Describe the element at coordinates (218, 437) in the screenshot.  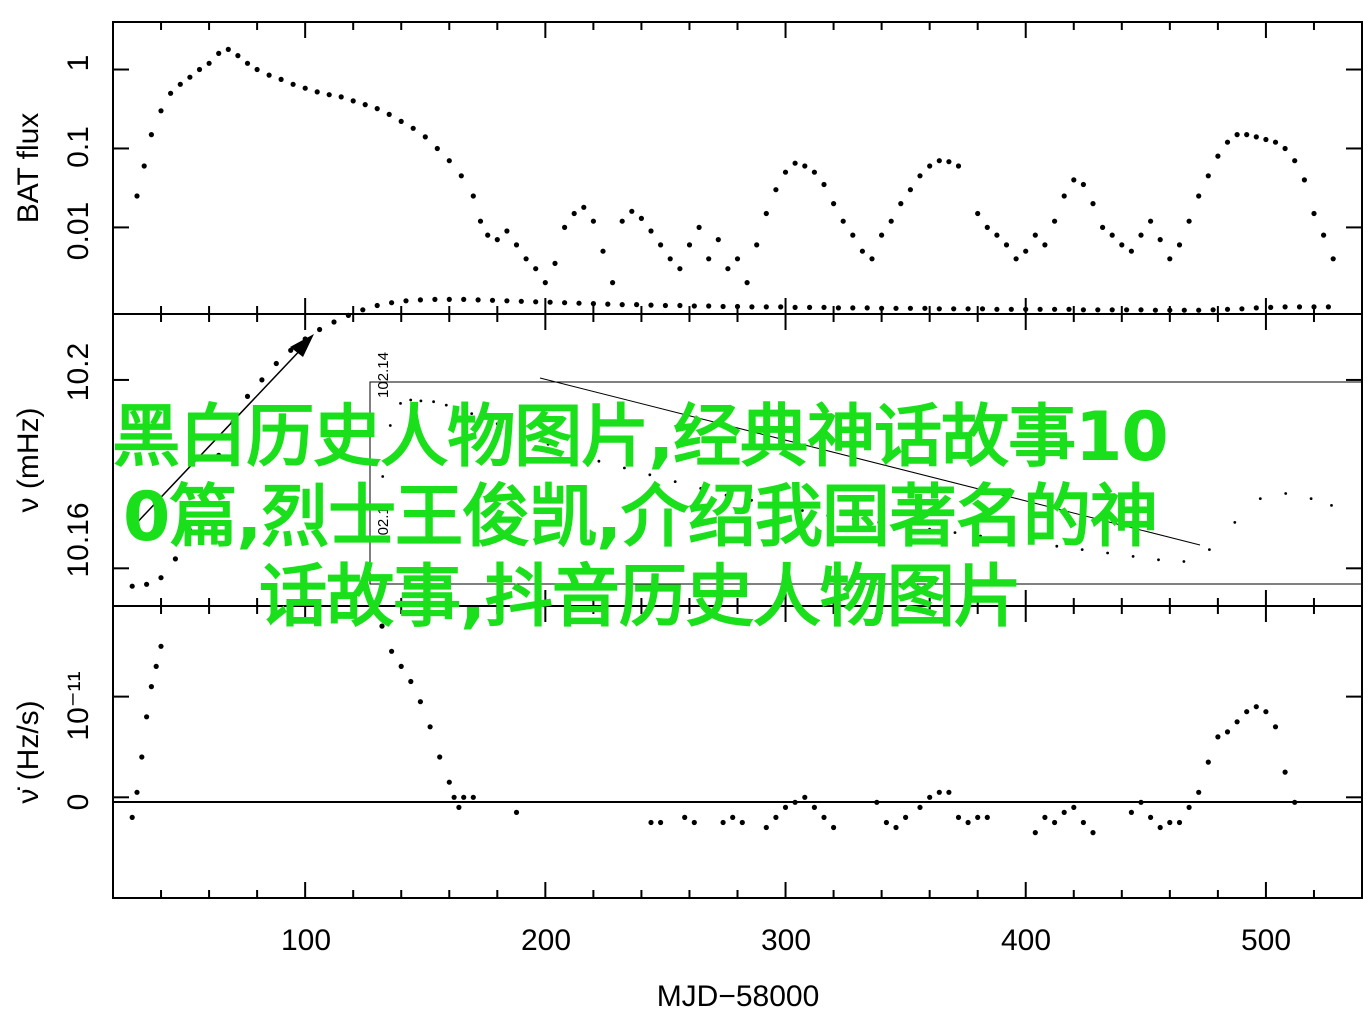
I see `inset-pointer-arrow` at that location.